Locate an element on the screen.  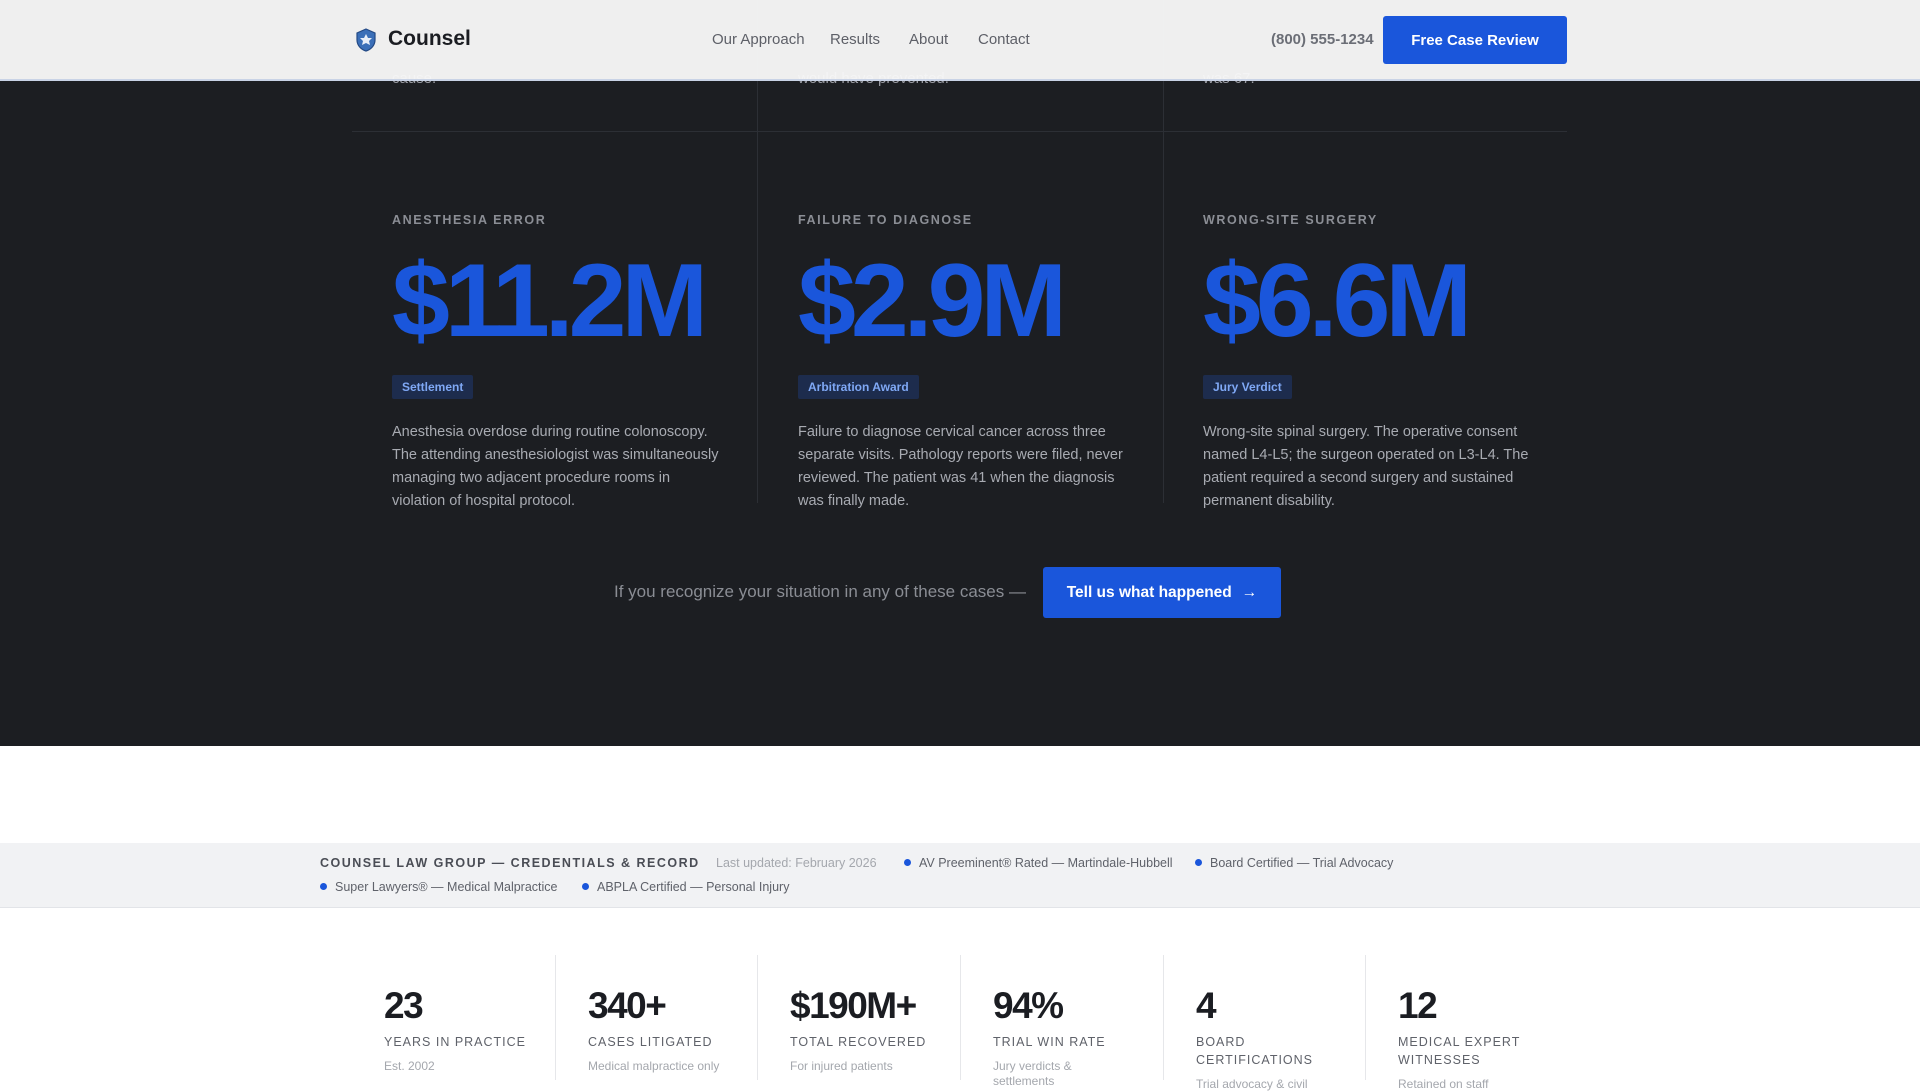
brand-name: Counsel is located at coordinates (429, 38).